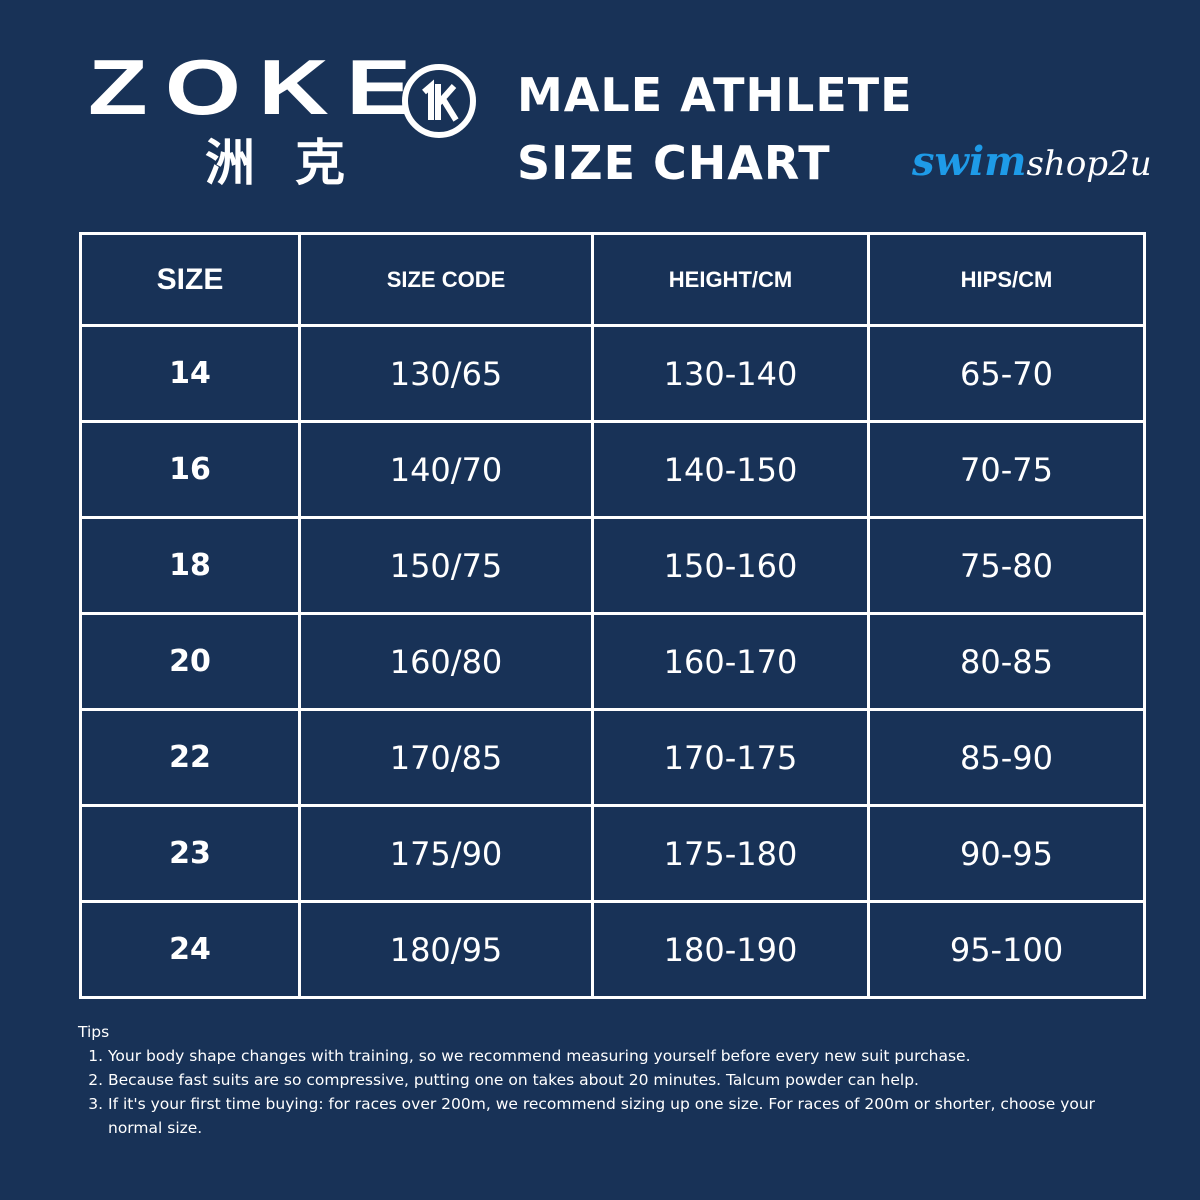 The image size is (1200, 1200). What do you see at coordinates (730, 565) in the screenshot?
I see `table-cell: 150-160` at bounding box center [730, 565].